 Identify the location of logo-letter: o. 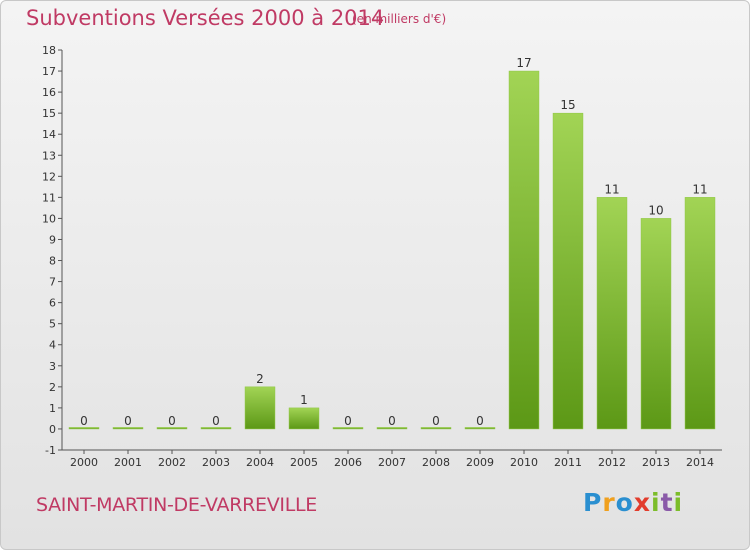
(624, 502).